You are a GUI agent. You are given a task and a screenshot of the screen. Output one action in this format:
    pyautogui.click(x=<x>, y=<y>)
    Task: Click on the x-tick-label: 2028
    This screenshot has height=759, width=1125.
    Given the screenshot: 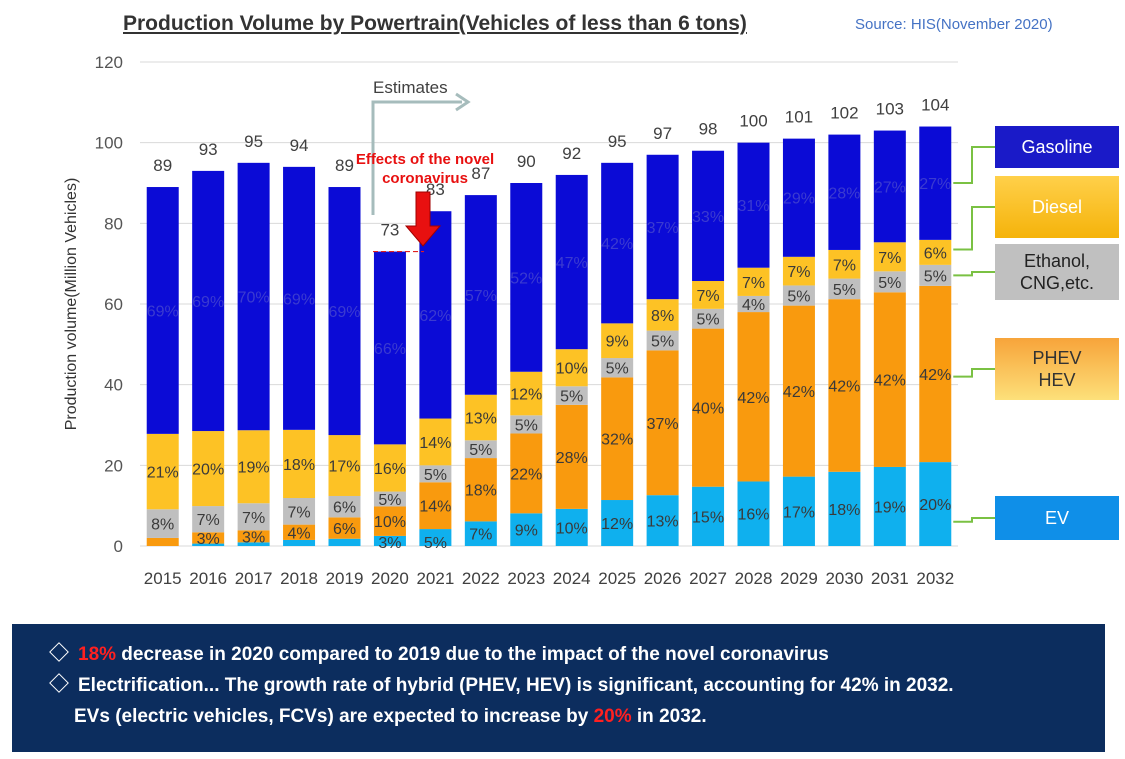 What is the action you would take?
    pyautogui.click(x=754, y=578)
    